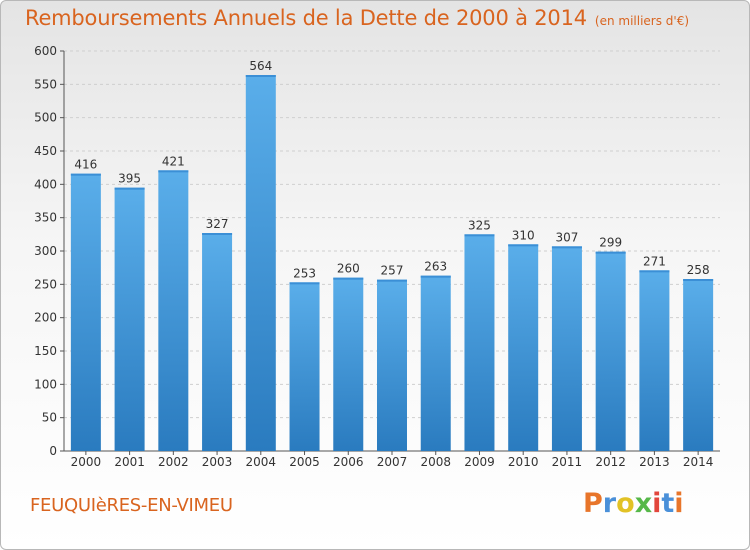 Image resolution: width=750 pixels, height=550 pixels. Describe the element at coordinates (173, 462) in the screenshot. I see `x-tick-label: 2002` at that location.